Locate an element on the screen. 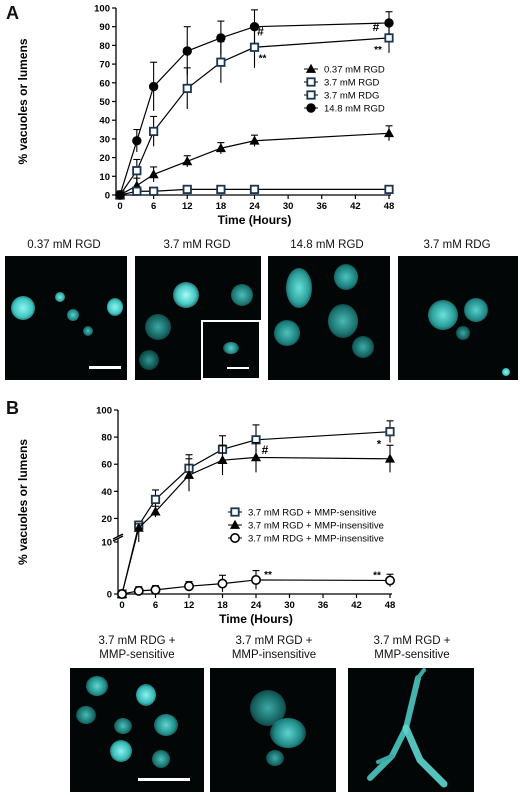  panel-b-letter: B is located at coordinates (12, 408).